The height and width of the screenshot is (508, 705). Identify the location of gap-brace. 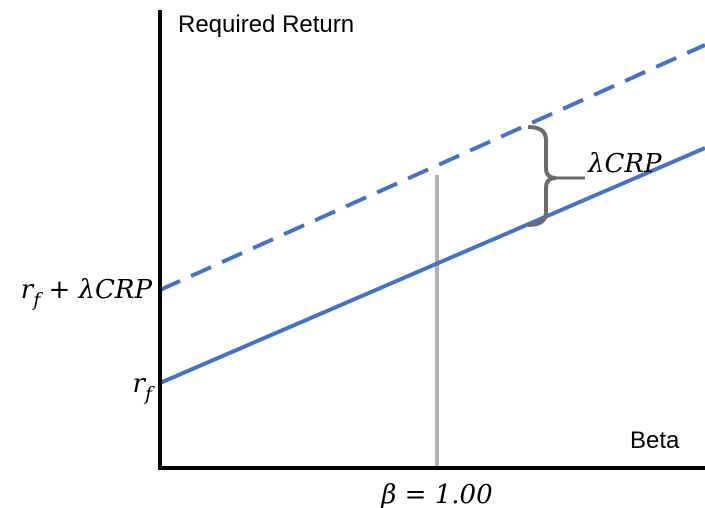
(542, 176).